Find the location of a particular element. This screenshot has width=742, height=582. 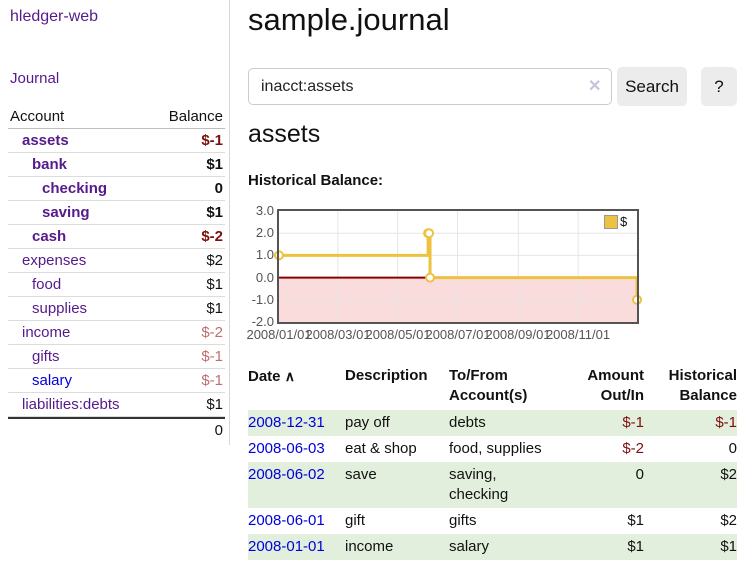

account-row-income: income $-2 is located at coordinates (116, 333).